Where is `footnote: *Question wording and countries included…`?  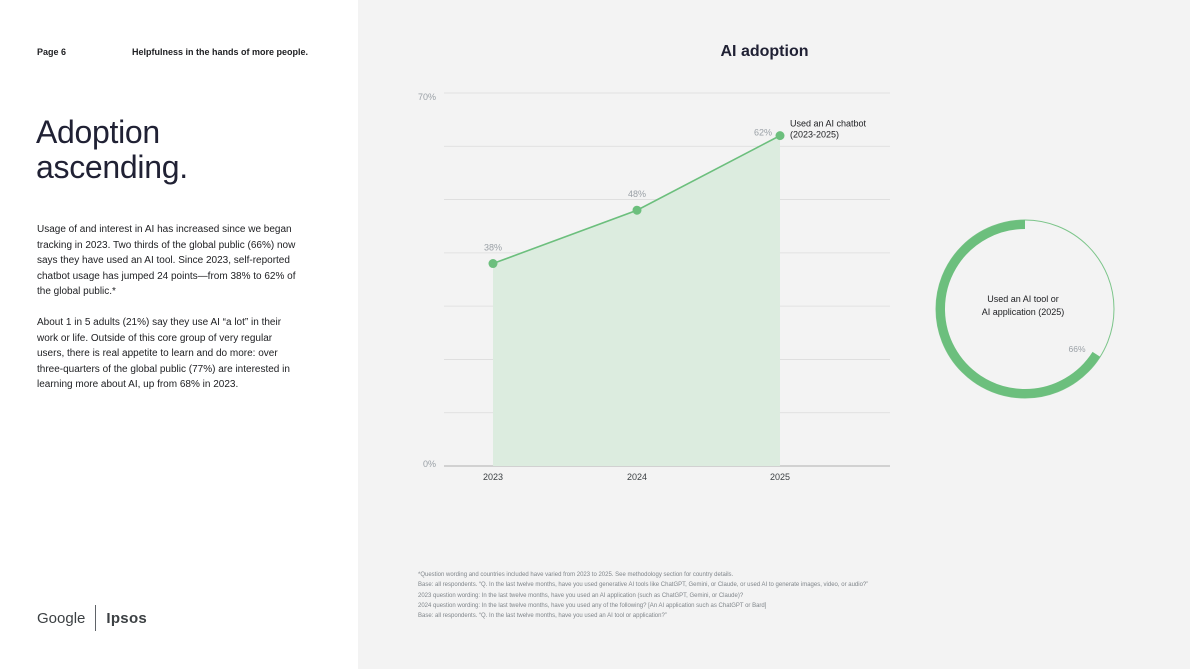 footnote: *Question wording and countries included… is located at coordinates (576, 575).